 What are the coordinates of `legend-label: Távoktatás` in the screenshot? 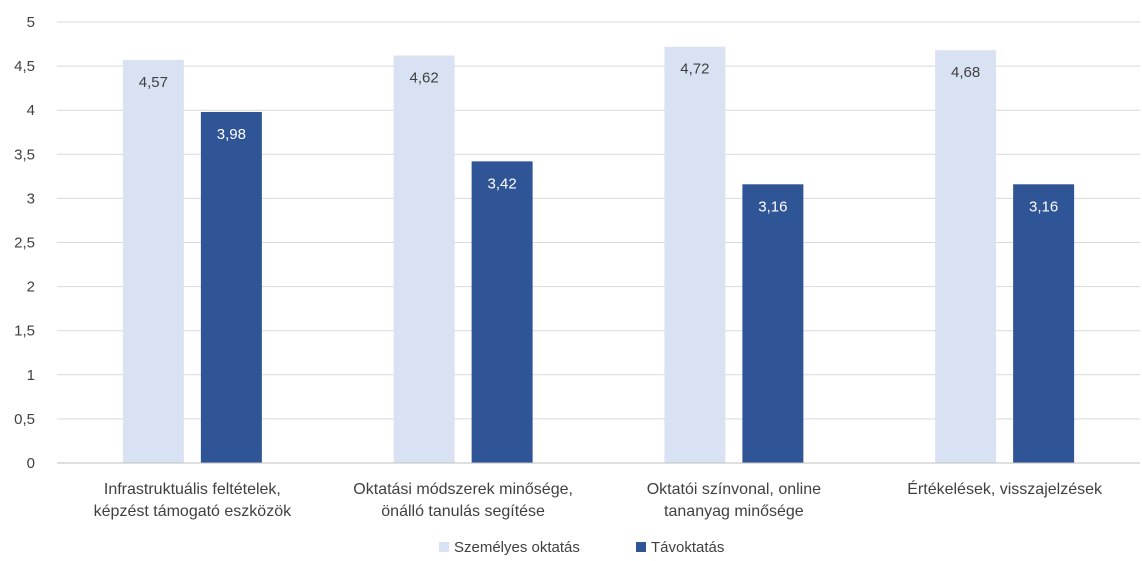 It's located at (687, 547).